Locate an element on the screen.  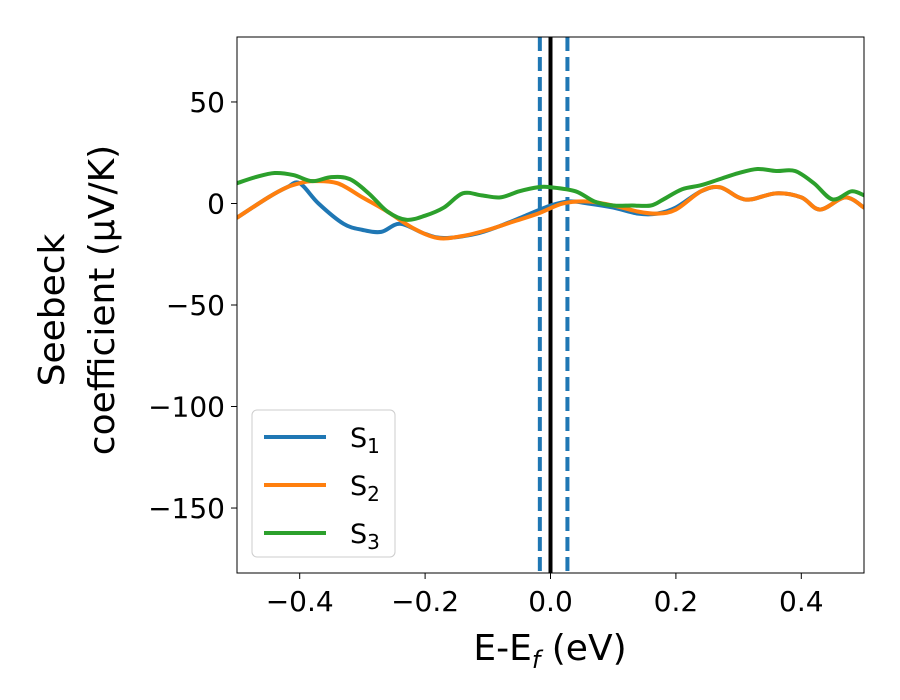
x-tick-label: −0.2 is located at coordinates (425, 601).